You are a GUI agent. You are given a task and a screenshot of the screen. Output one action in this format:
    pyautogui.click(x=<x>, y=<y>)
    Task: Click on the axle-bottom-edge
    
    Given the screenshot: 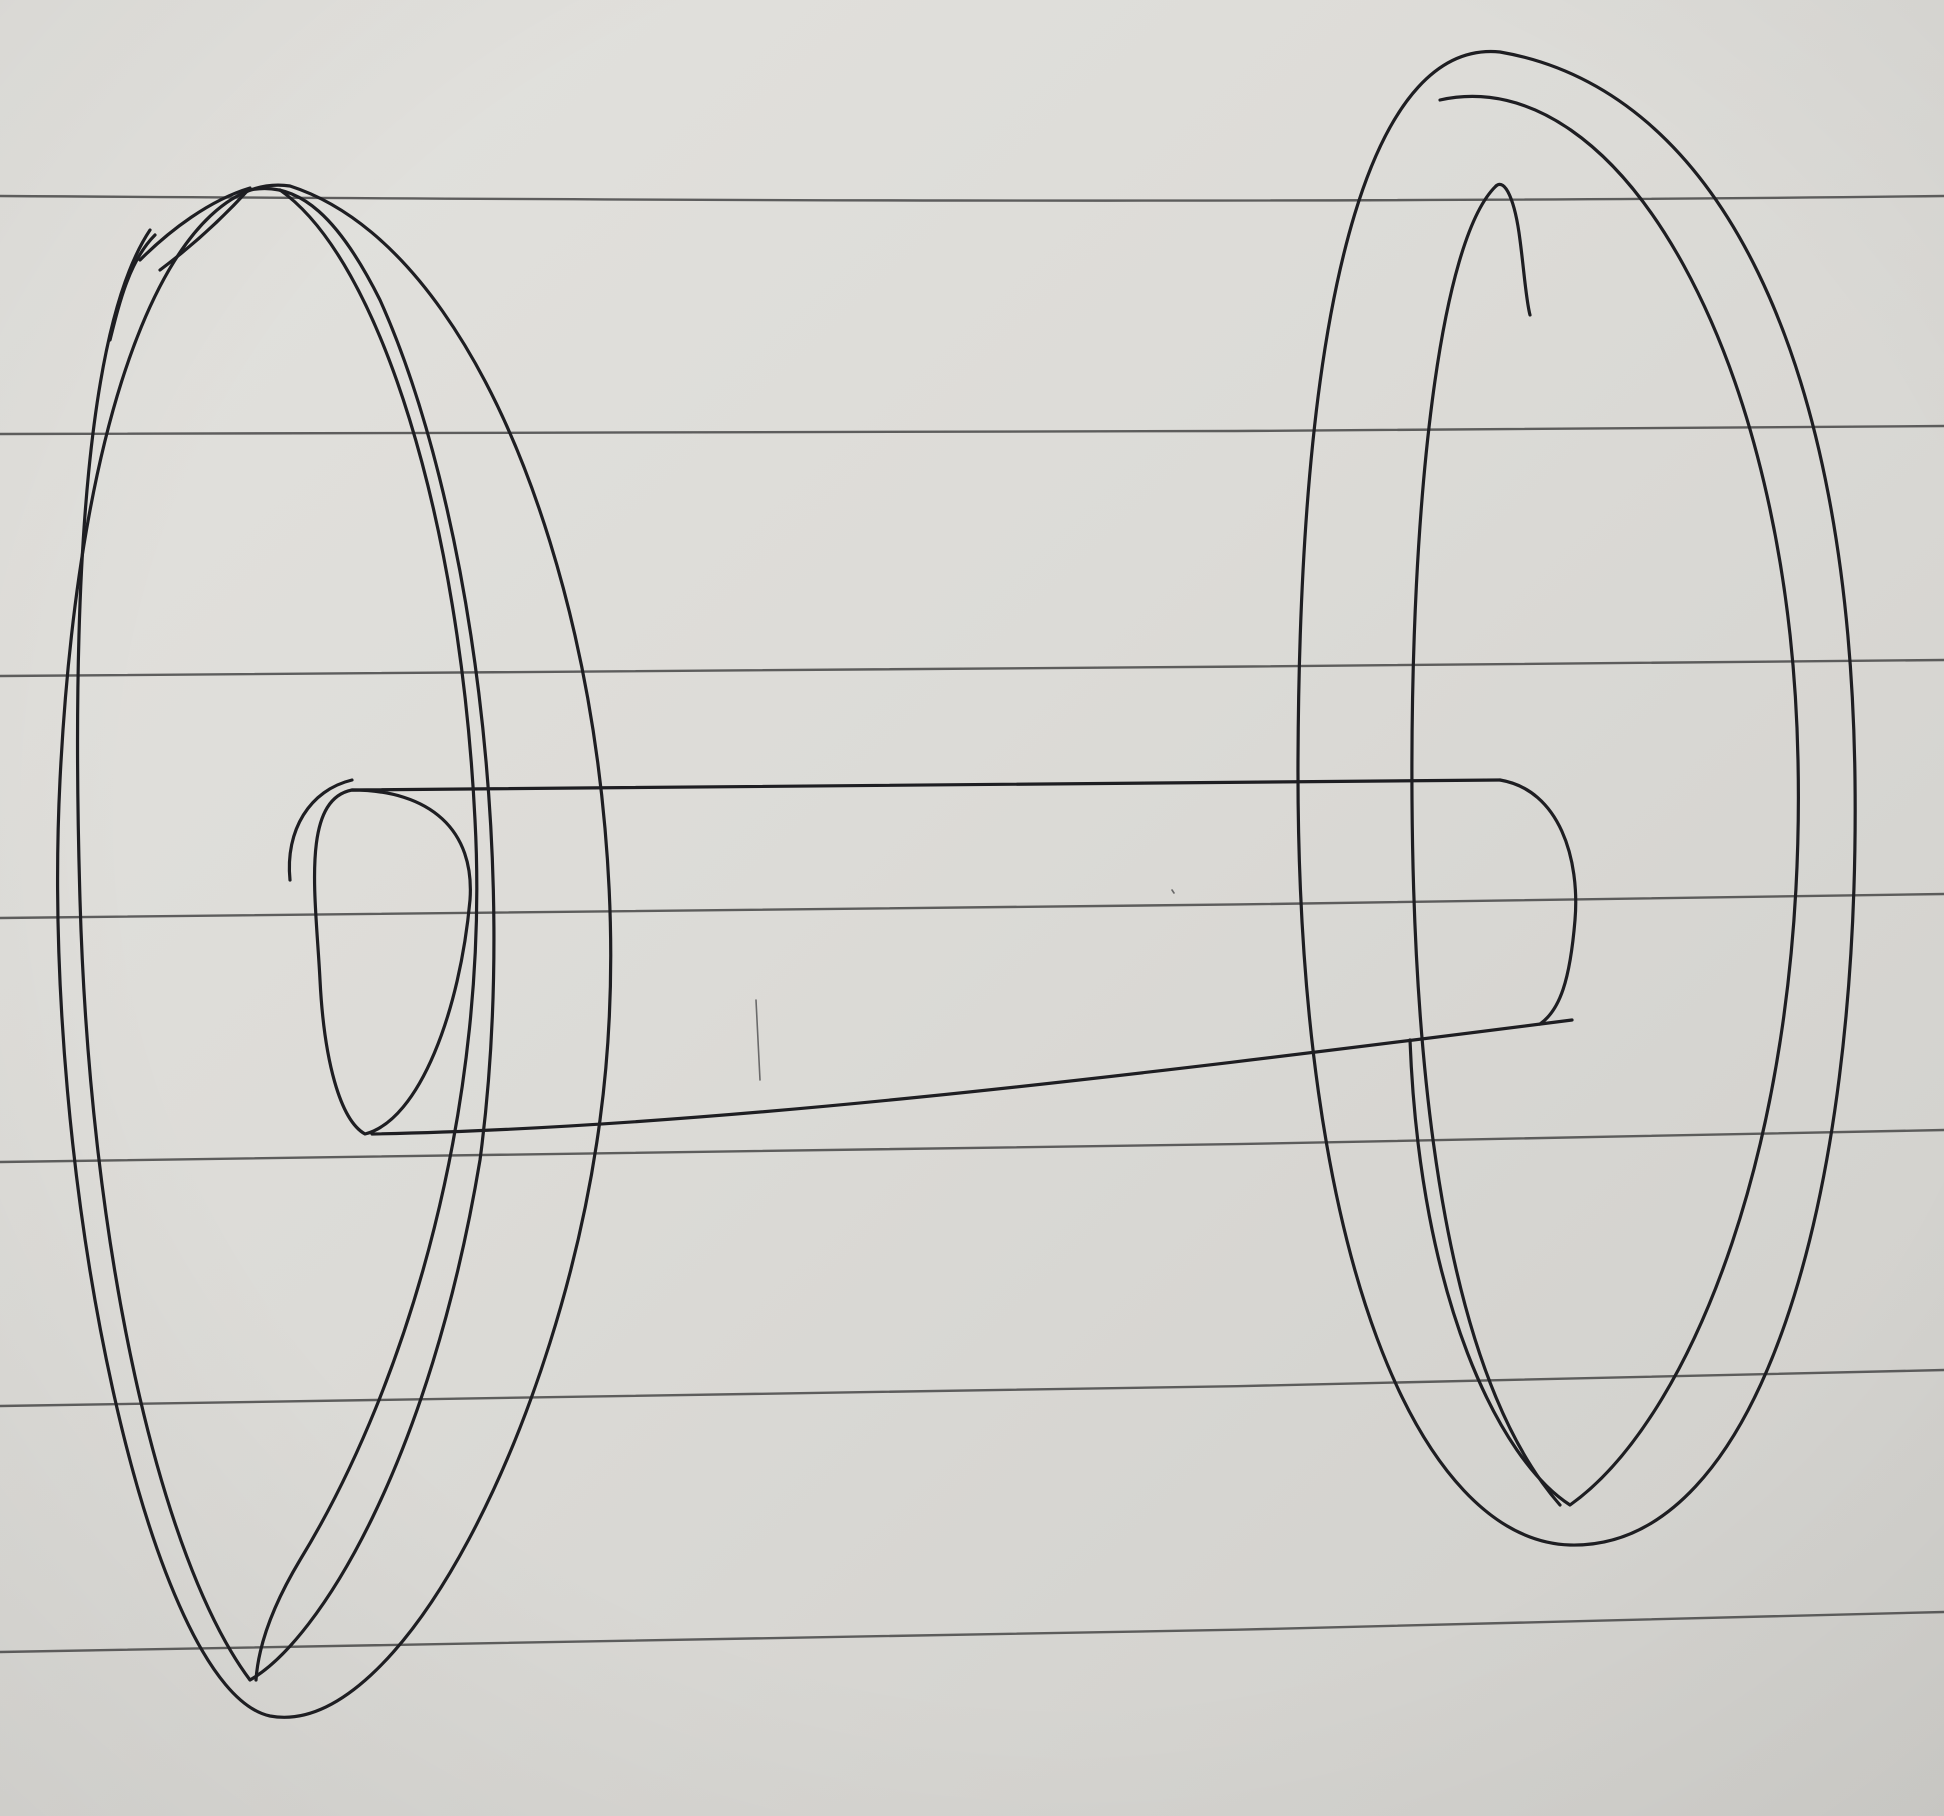 What is the action you would take?
    pyautogui.click(x=972, y=1077)
    